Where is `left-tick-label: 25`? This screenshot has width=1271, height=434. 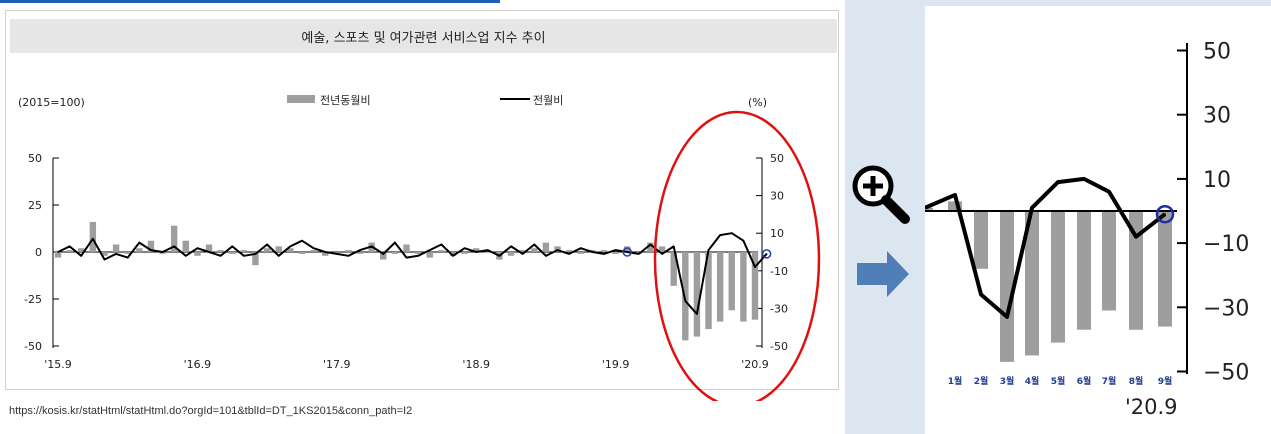 left-tick-label: 25 is located at coordinates (35, 205).